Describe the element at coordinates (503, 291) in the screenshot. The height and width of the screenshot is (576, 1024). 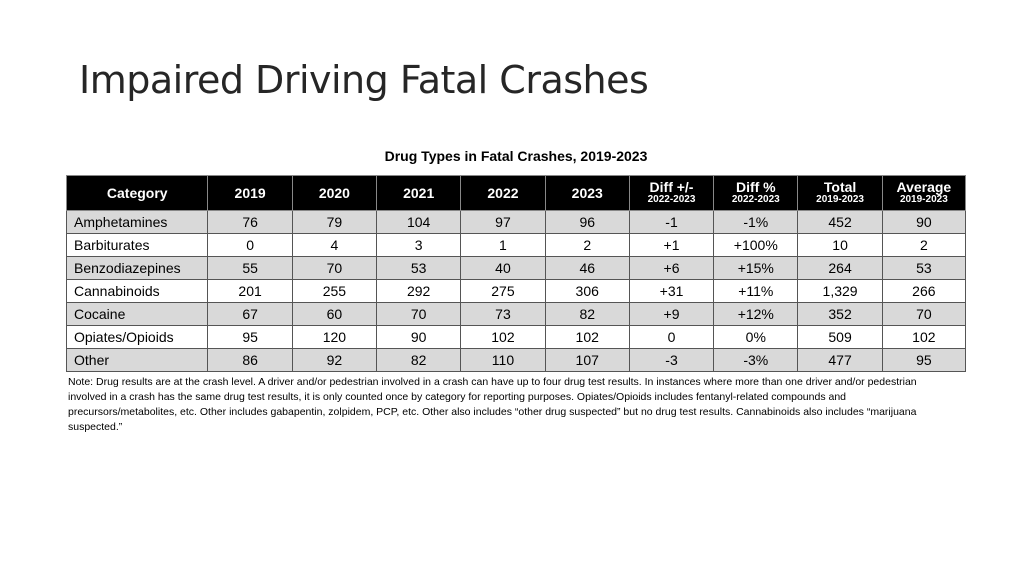
I see `value-cell: 275` at that location.